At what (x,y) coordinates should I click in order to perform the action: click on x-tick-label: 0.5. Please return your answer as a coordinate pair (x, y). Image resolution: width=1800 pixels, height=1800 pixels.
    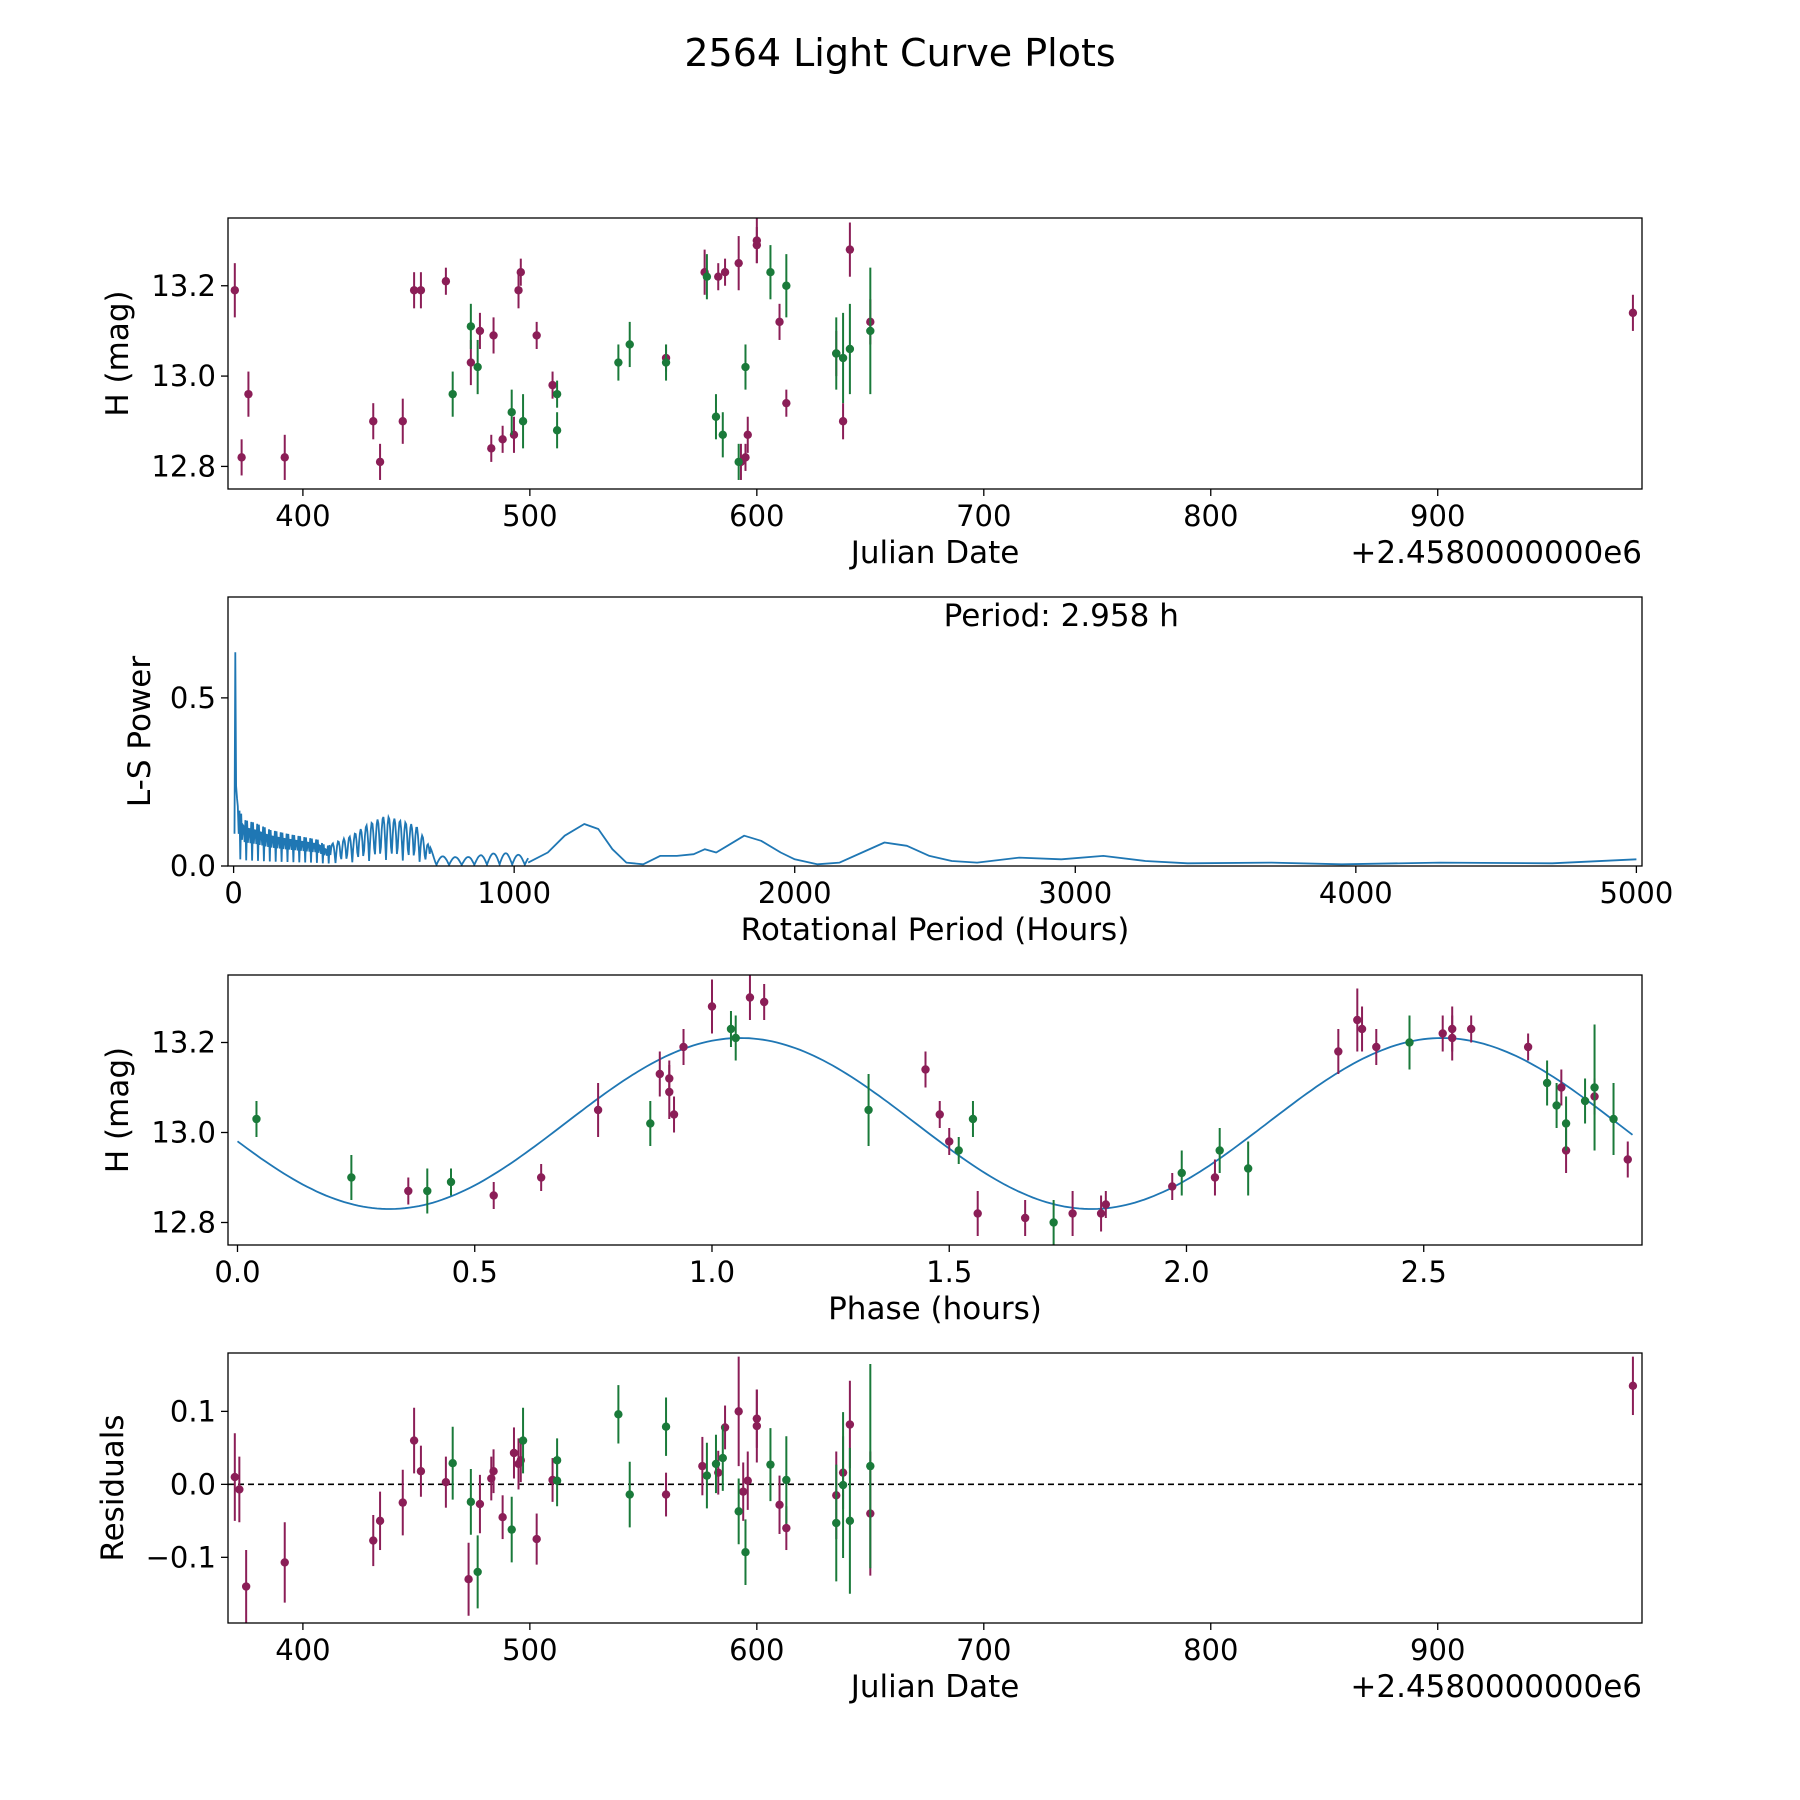
    Looking at the image, I should click on (475, 1272).